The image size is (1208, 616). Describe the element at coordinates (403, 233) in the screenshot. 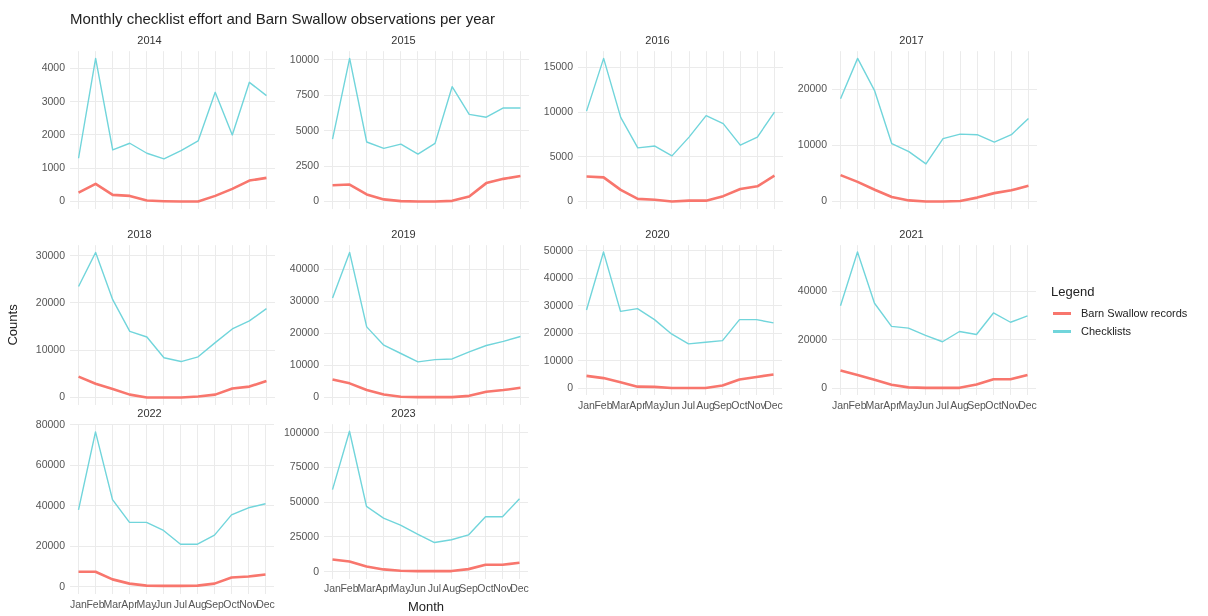

I see `chart-subtitle: 2019` at that location.